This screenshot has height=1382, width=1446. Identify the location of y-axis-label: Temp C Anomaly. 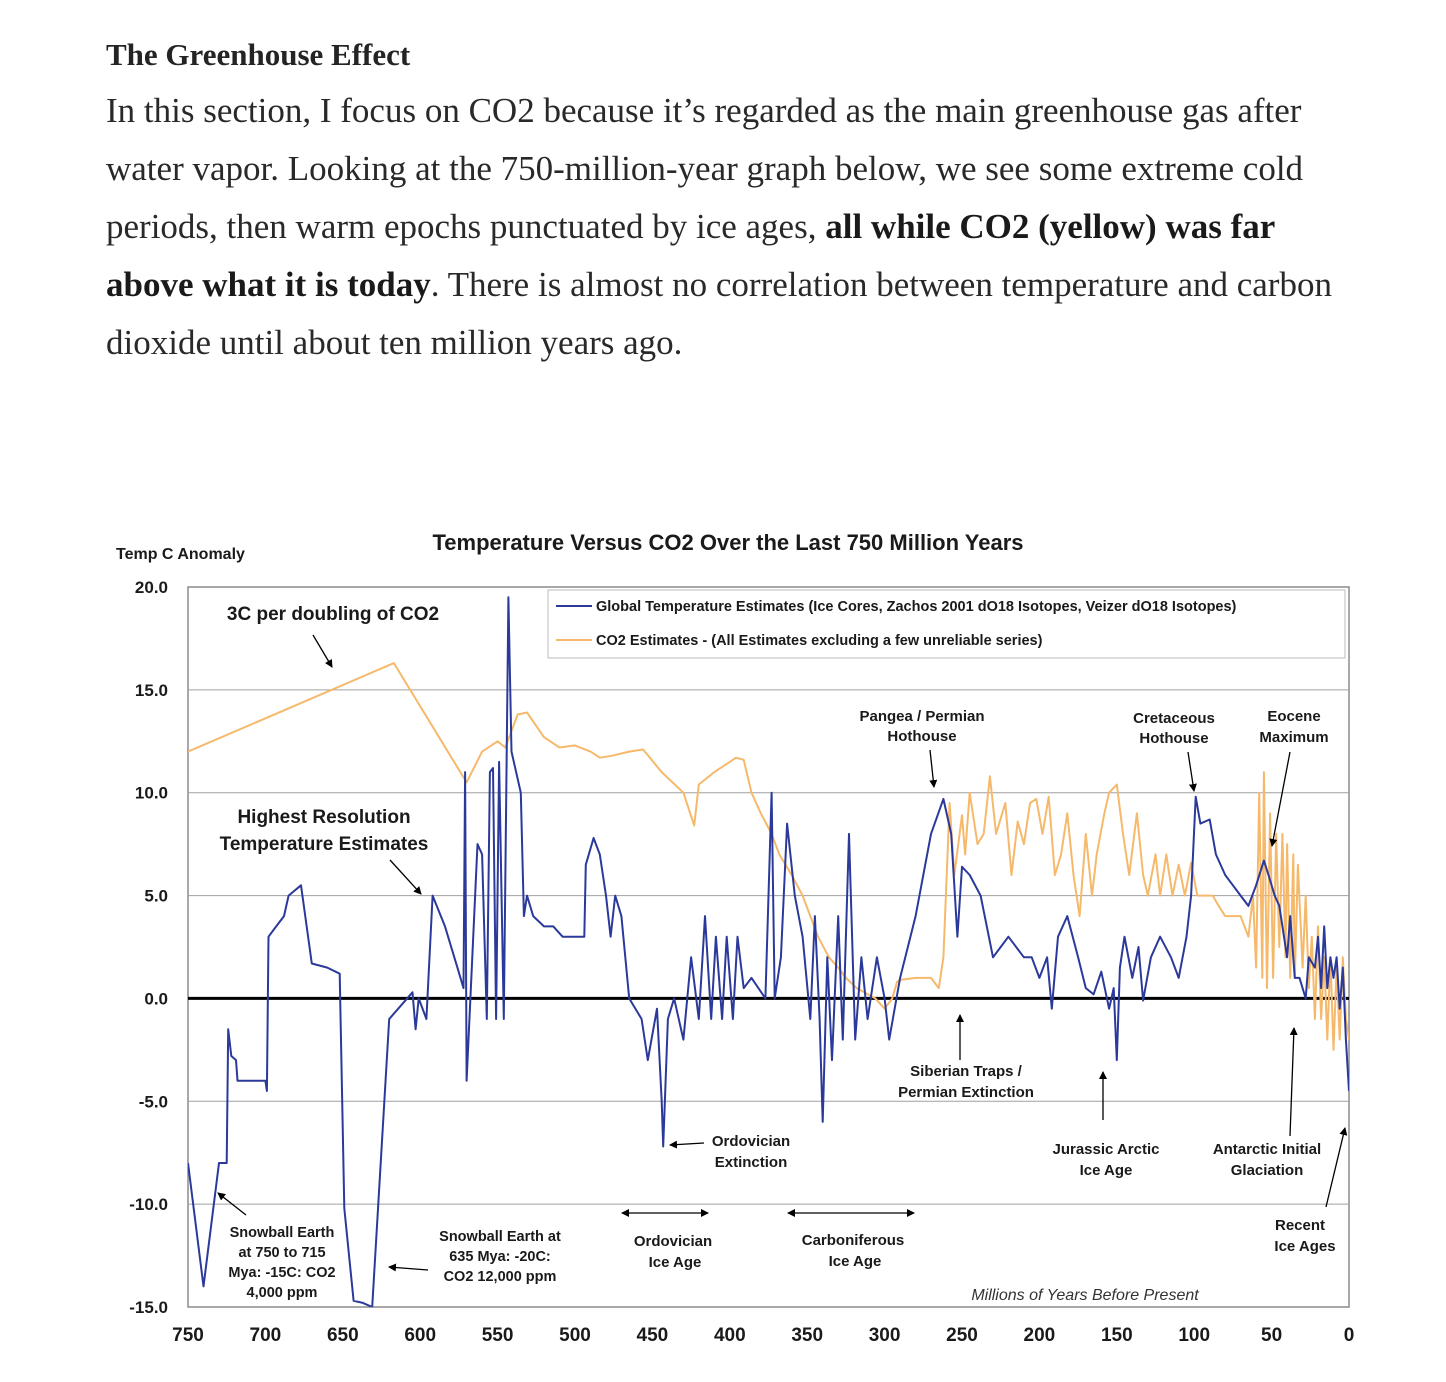
(180, 554).